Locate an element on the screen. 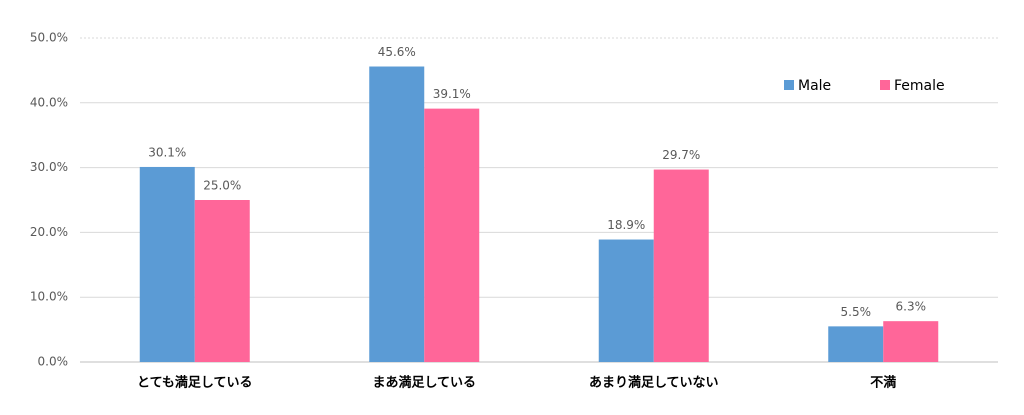 Image resolution: width=1024 pixels, height=415 pixels. data-label: 5.5% is located at coordinates (856, 312).